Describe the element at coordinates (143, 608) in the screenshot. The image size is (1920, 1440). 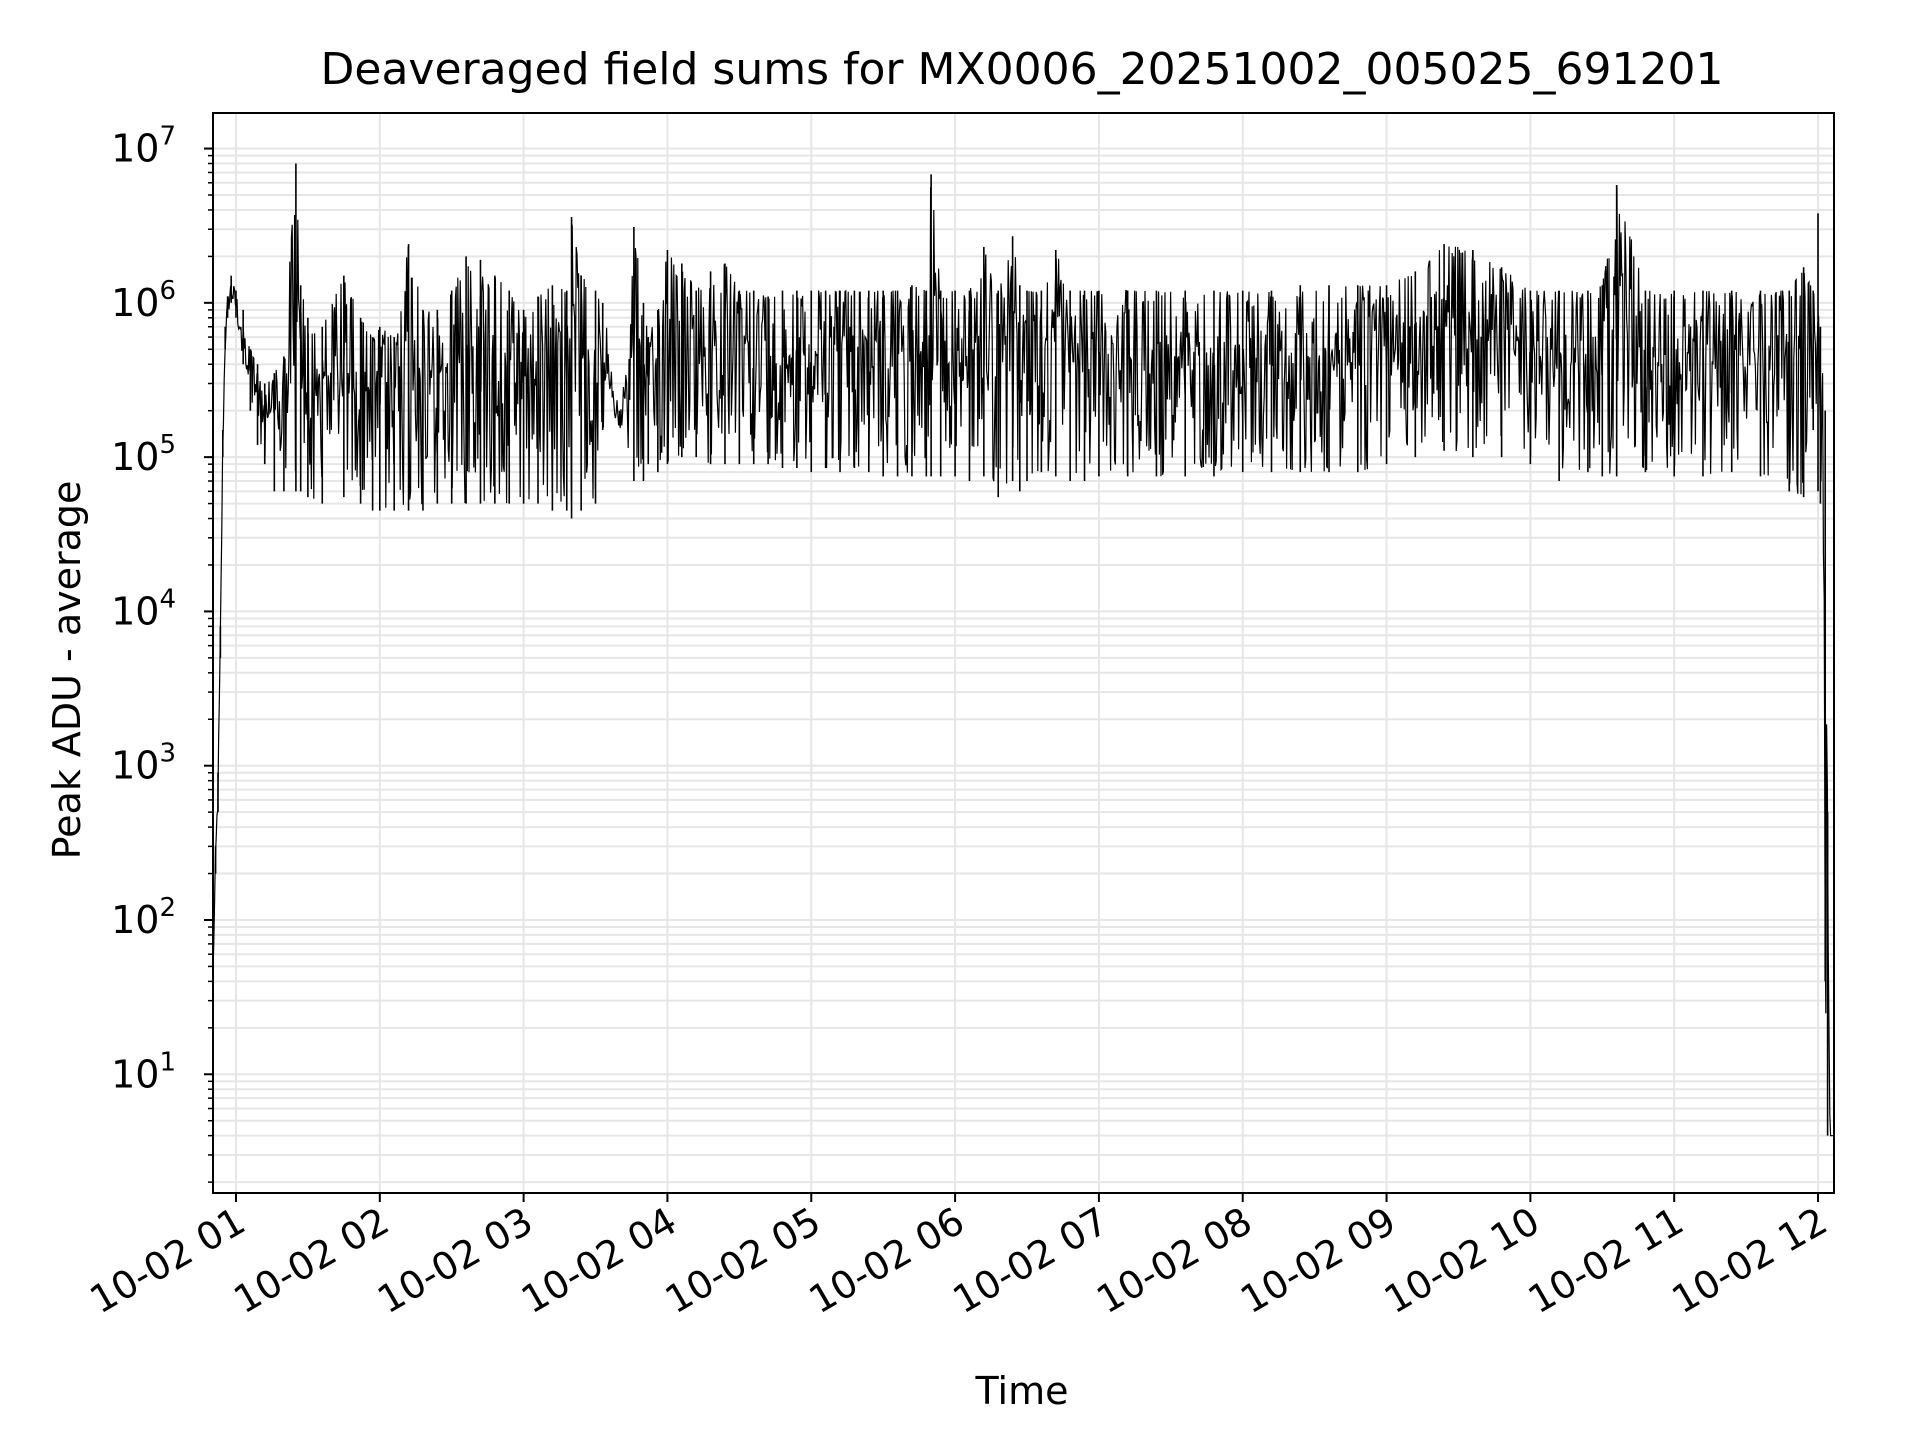
I see `y-tick-label: 104` at that location.